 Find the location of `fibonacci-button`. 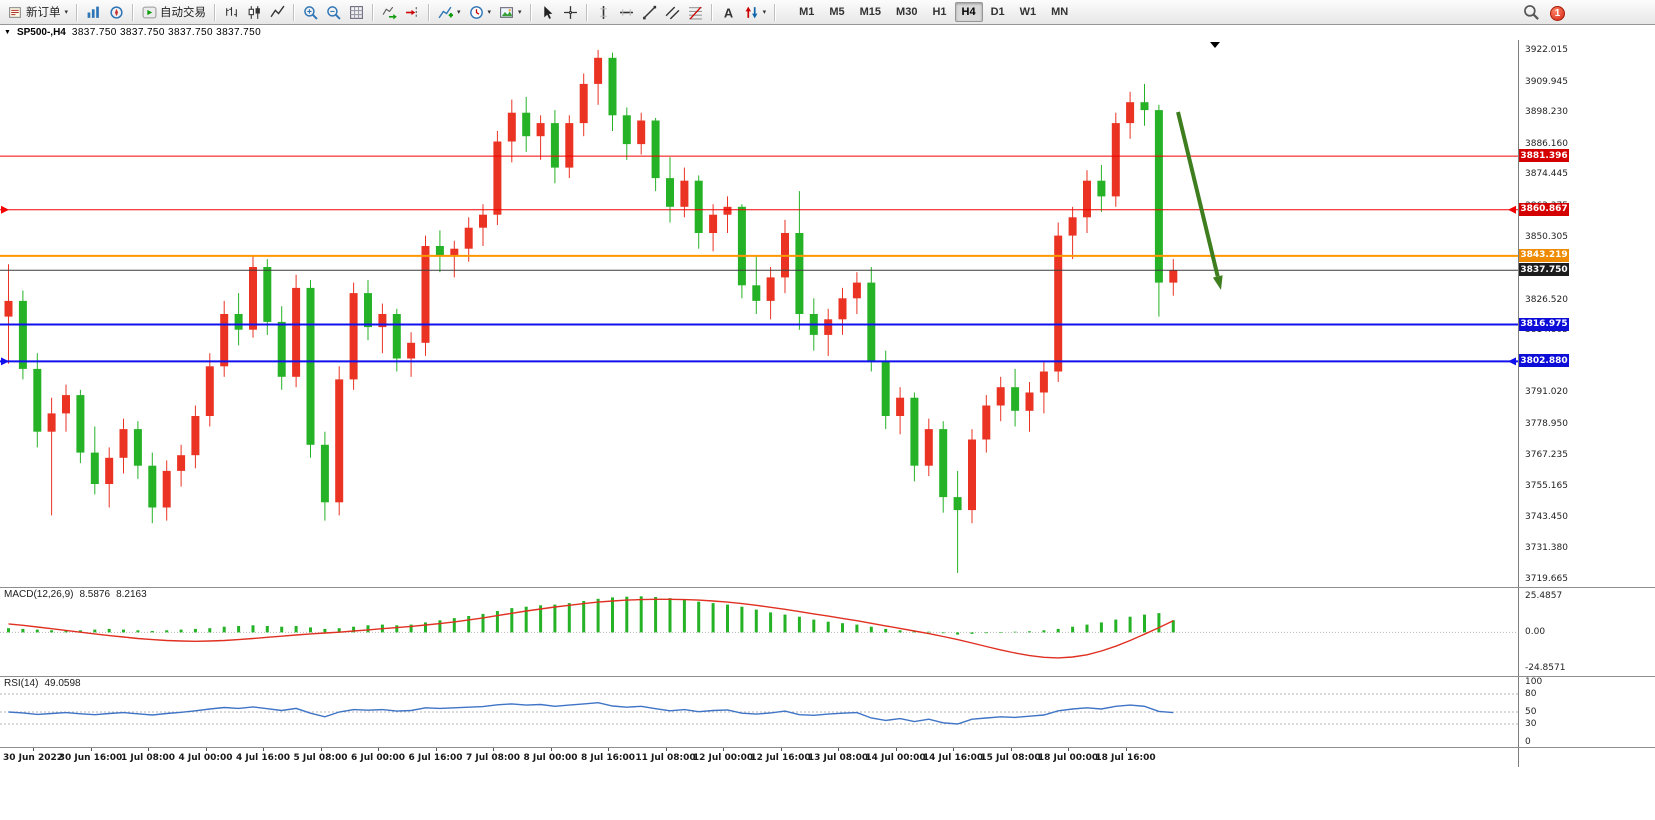

fibonacci-button is located at coordinates (695, 12).